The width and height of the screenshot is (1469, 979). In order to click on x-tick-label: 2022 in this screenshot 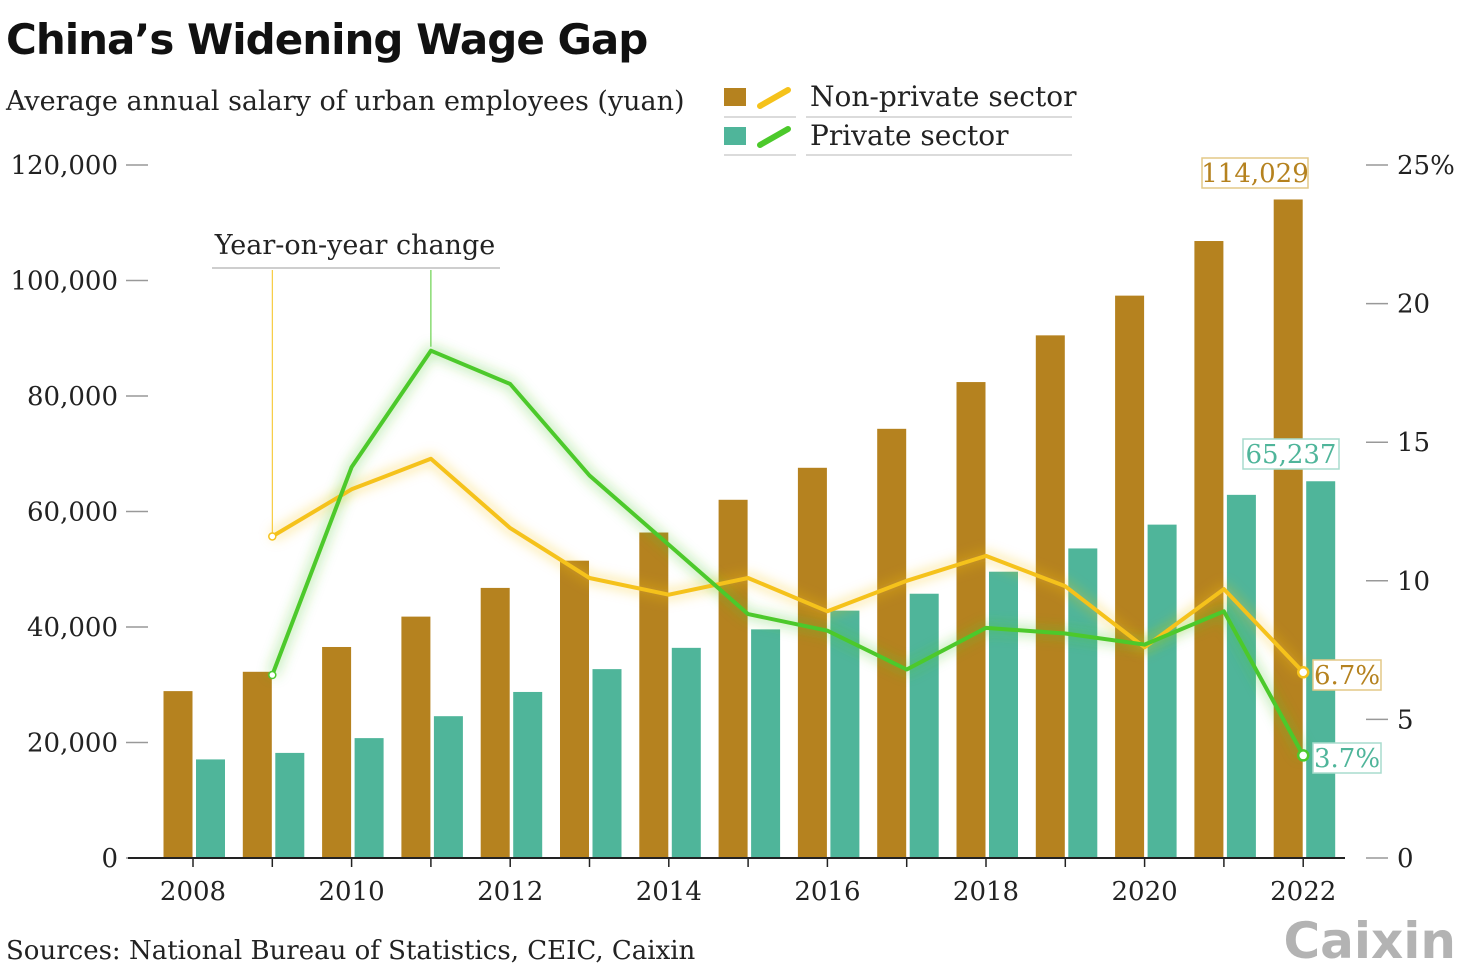, I will do `click(1303, 892)`.